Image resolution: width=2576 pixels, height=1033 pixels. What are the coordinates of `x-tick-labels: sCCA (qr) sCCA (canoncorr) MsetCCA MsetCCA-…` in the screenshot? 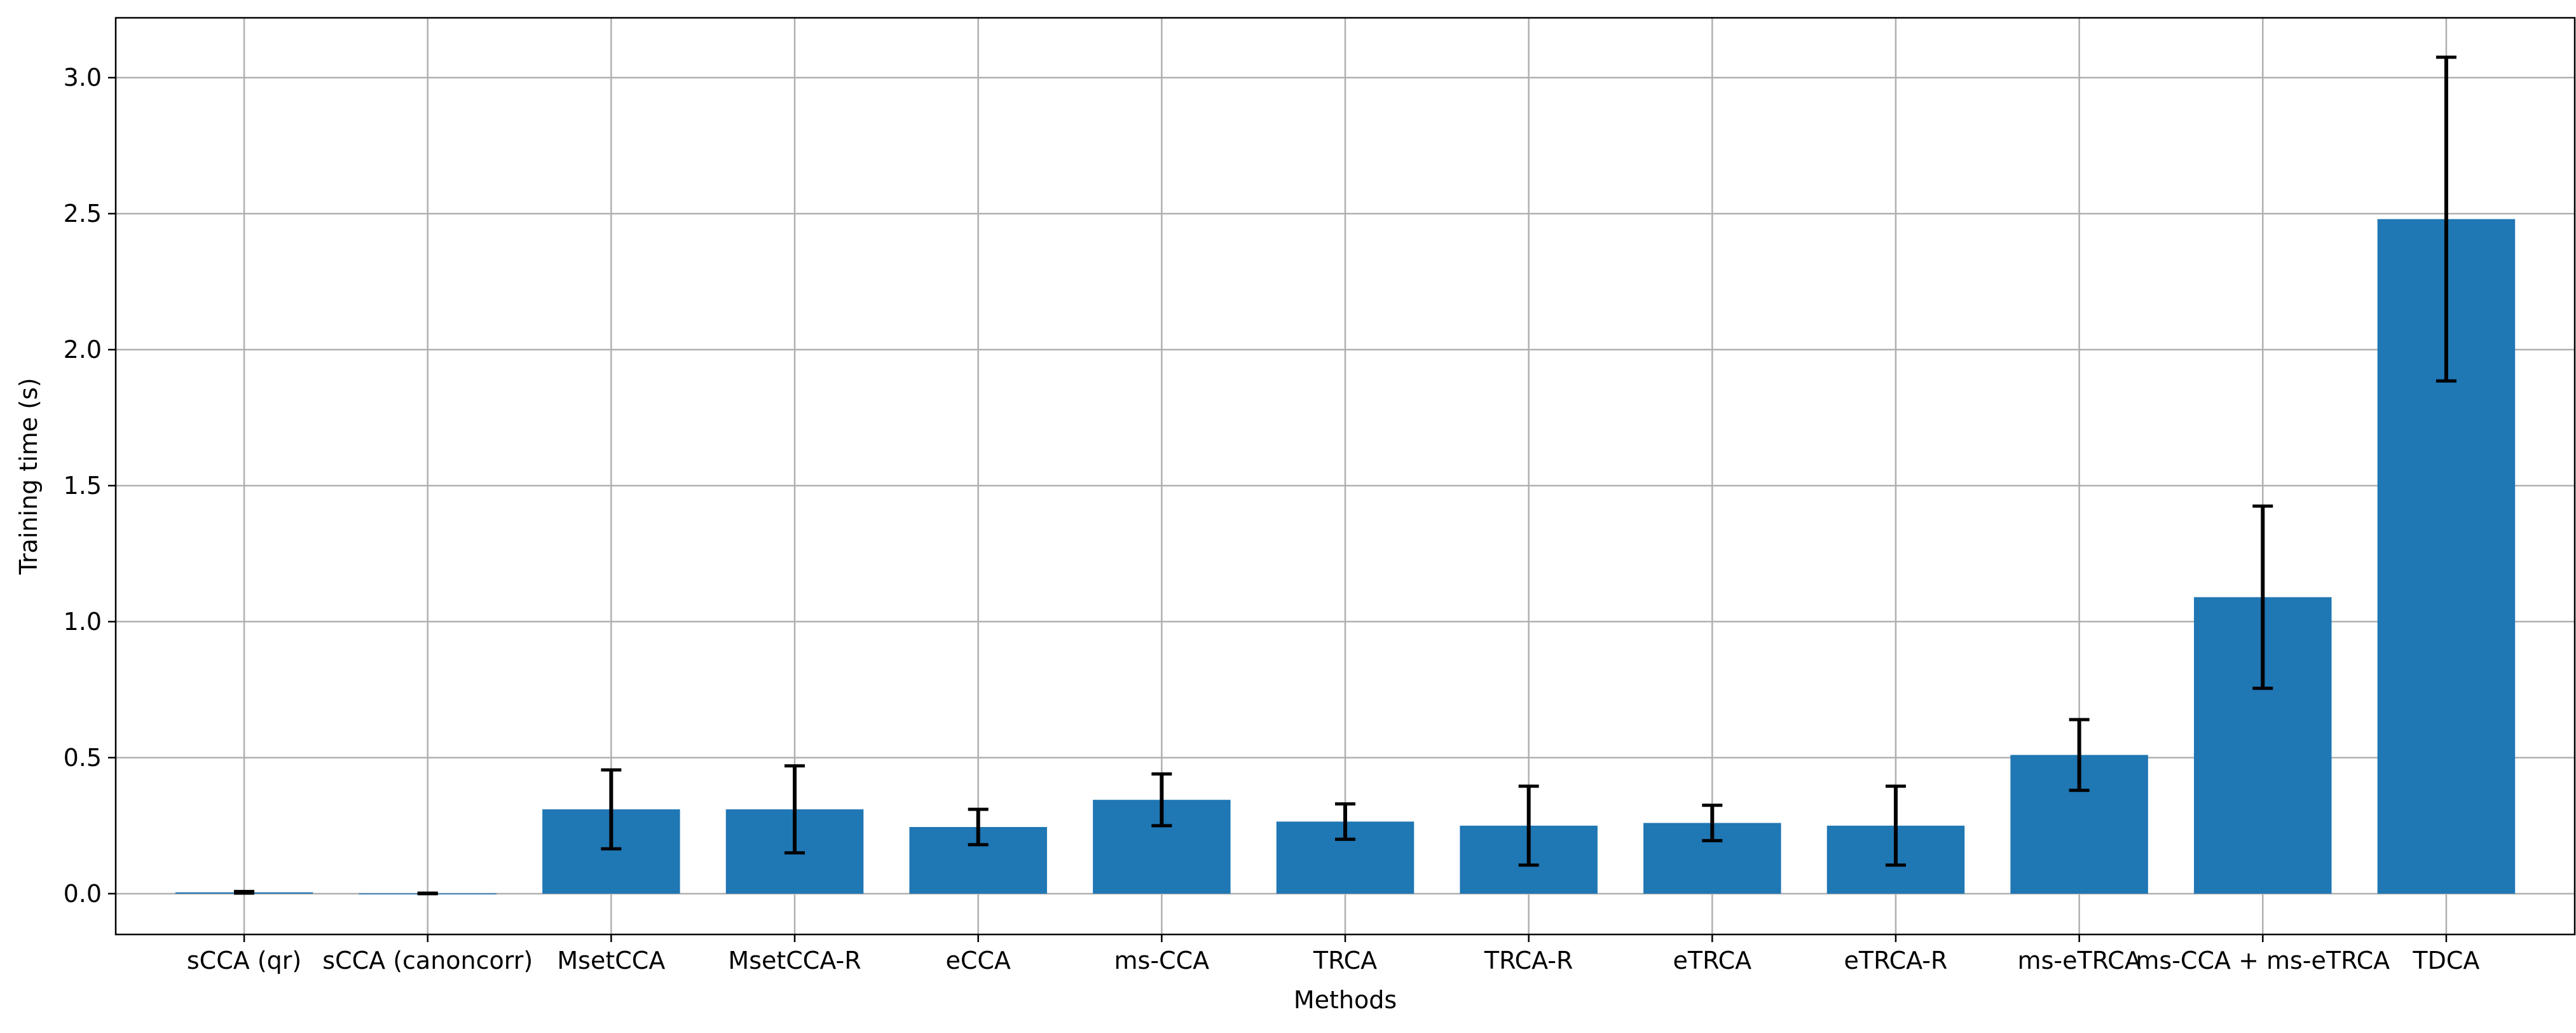 It's located at (1333, 954).